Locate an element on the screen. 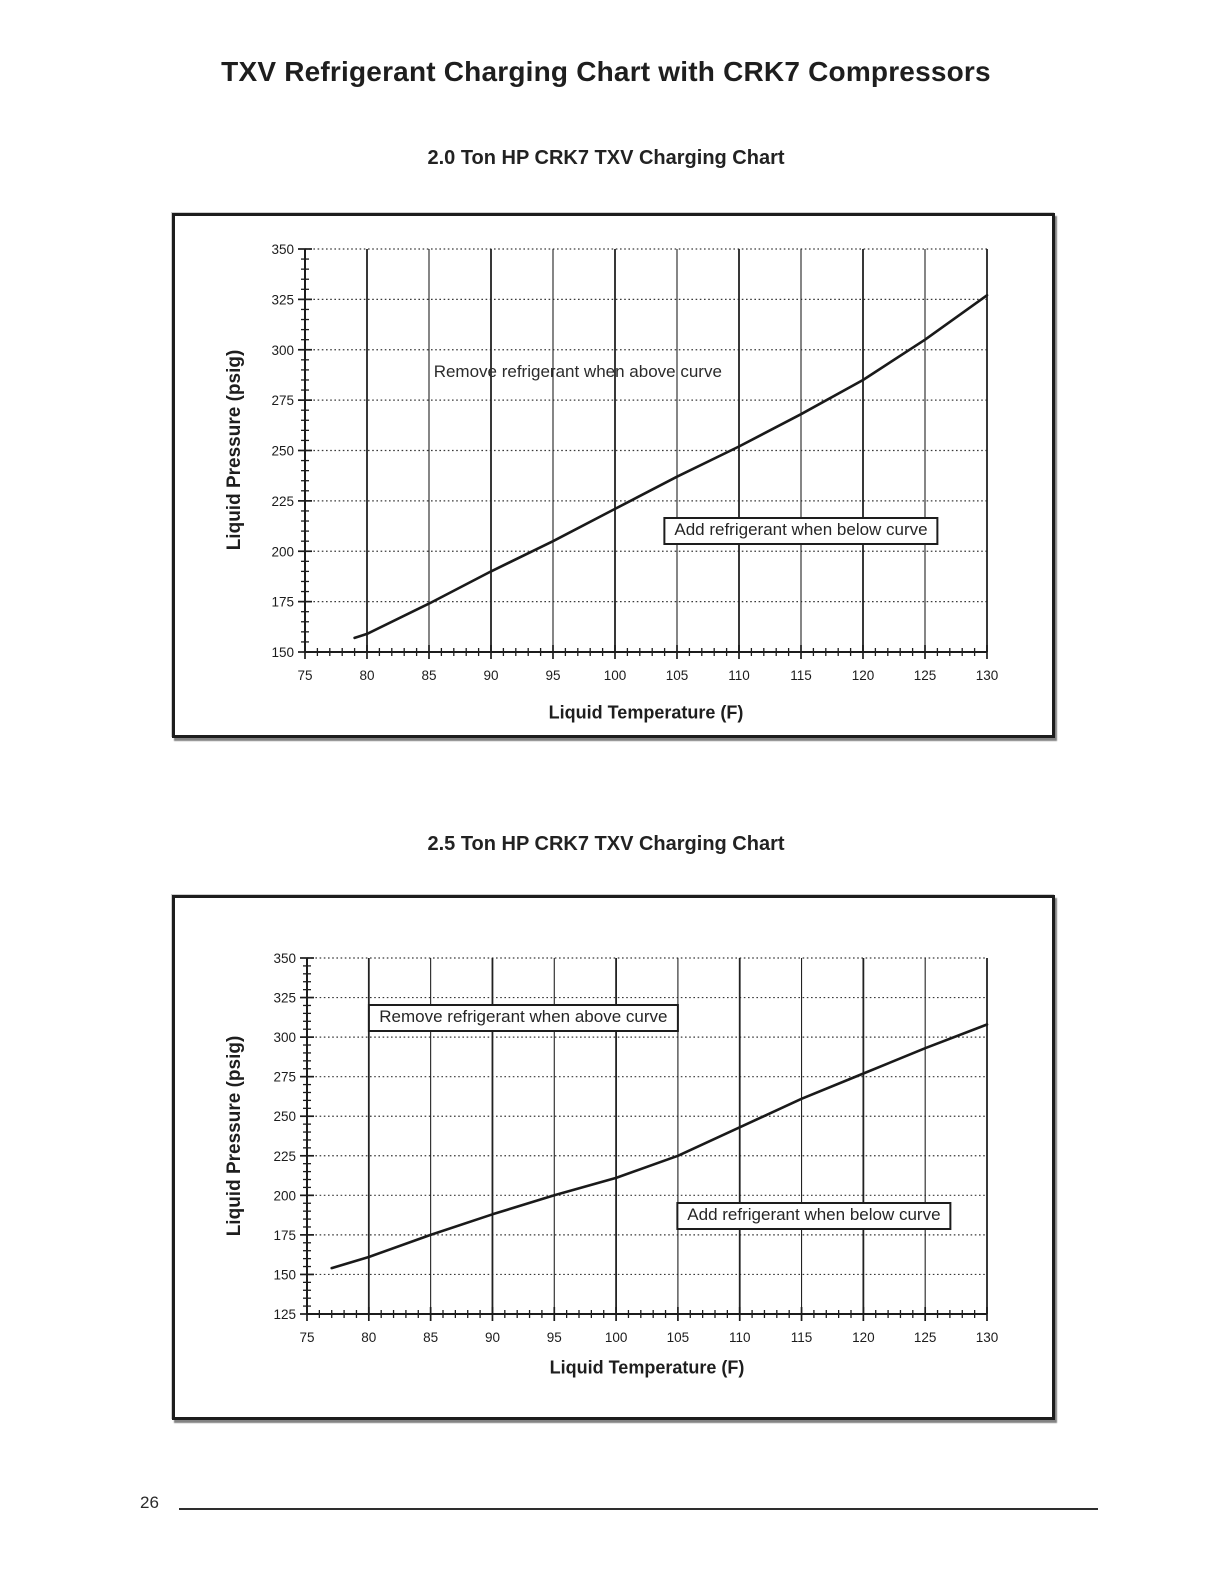 The width and height of the screenshot is (1212, 1574). chart-2-x-axis-label: Liquid Temperature (F) is located at coordinates (647, 1367).